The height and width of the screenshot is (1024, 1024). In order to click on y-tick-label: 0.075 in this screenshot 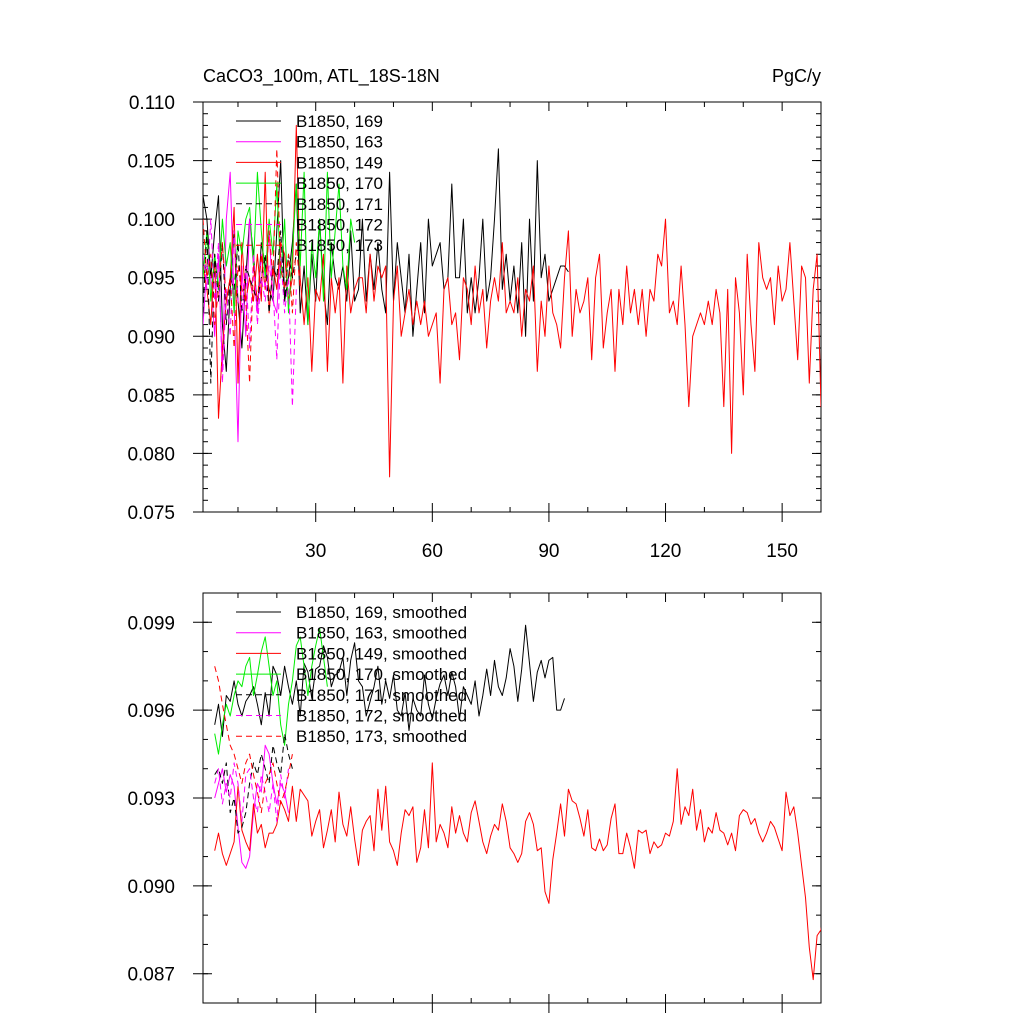, I will do `click(151, 513)`.